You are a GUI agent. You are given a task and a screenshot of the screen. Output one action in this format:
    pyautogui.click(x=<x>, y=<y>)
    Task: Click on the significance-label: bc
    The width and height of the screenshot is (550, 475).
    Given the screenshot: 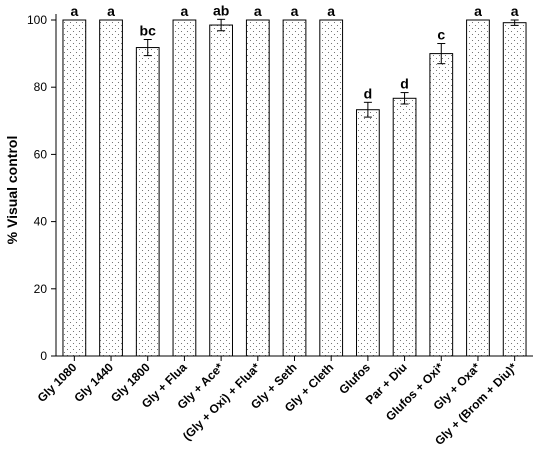 What is the action you would take?
    pyautogui.click(x=148, y=30)
    